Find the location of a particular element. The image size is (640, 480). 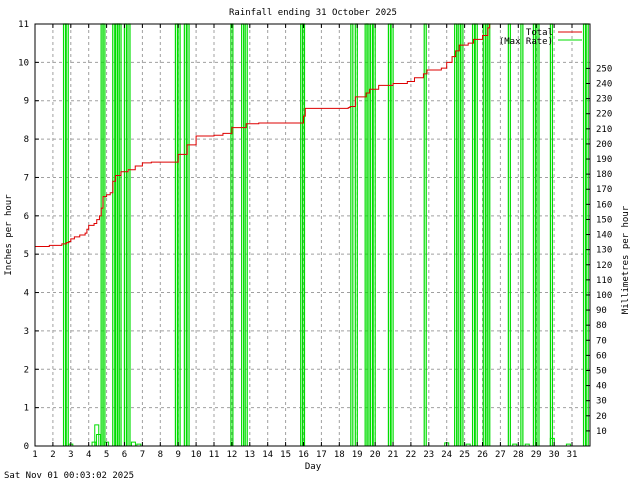

svg-text: 230 is located at coordinates (604, 100).